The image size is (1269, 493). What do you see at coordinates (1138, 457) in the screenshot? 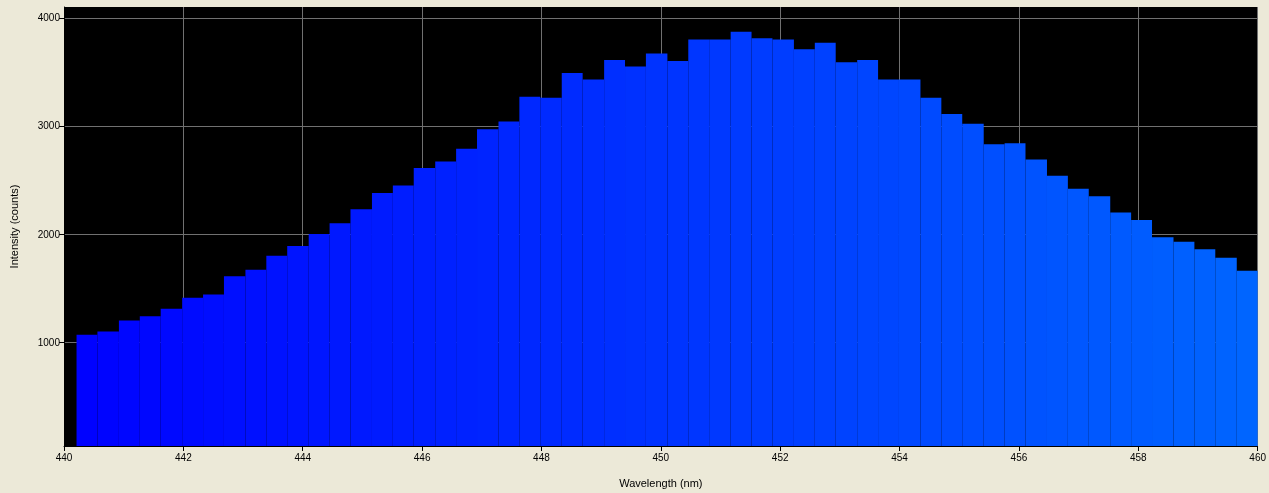
I see `x-tick-label: 458` at bounding box center [1138, 457].